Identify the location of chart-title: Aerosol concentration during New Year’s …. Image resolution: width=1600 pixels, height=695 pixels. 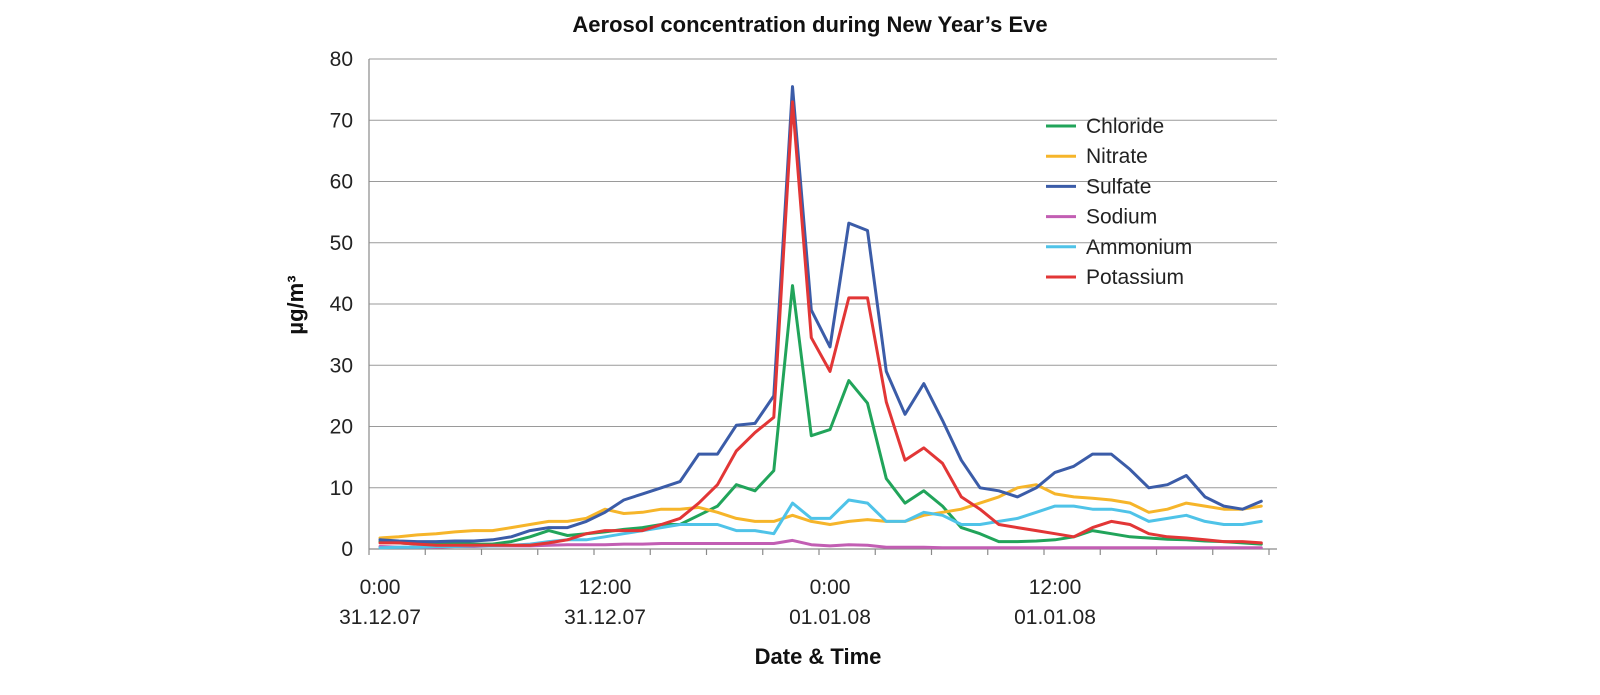
(809, 24).